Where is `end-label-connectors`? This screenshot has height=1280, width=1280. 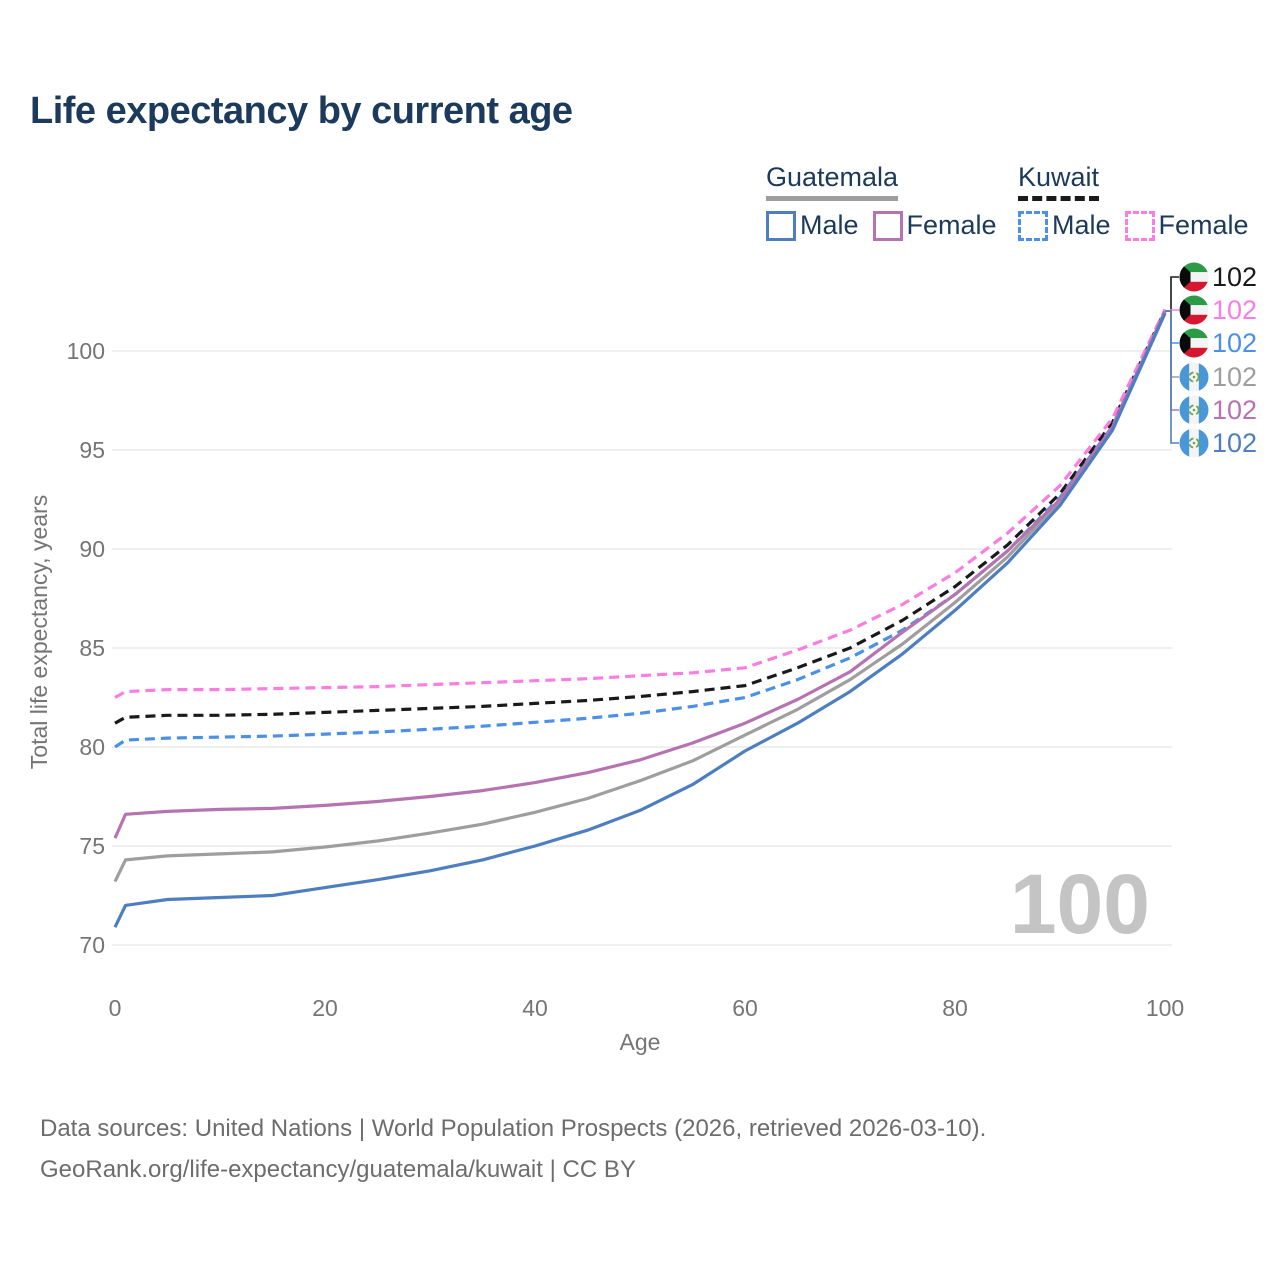 end-label-connectors is located at coordinates (1172, 360).